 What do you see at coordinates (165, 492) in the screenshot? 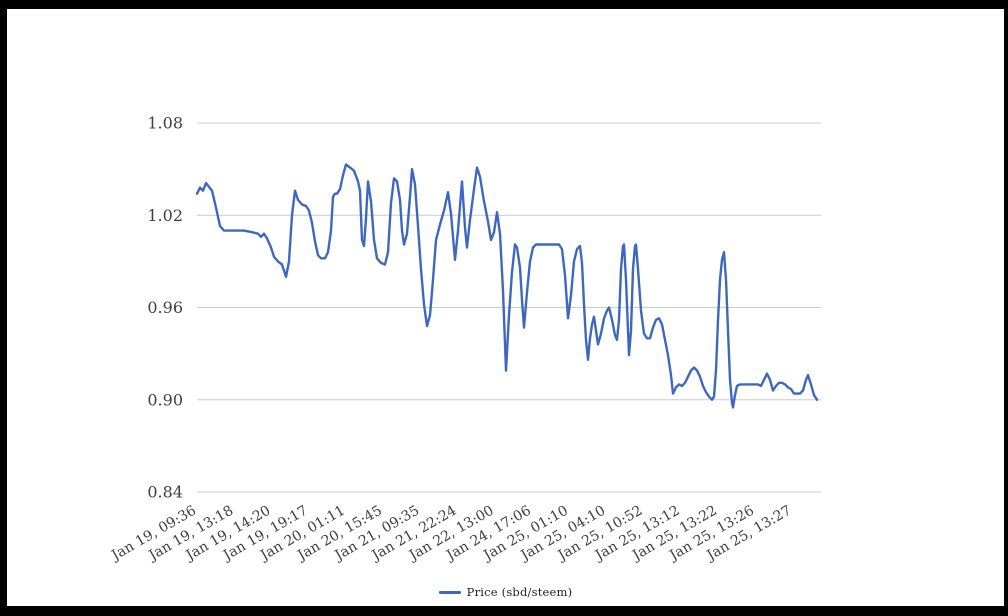
I see `y-axis-tick-label: 0.84` at bounding box center [165, 492].